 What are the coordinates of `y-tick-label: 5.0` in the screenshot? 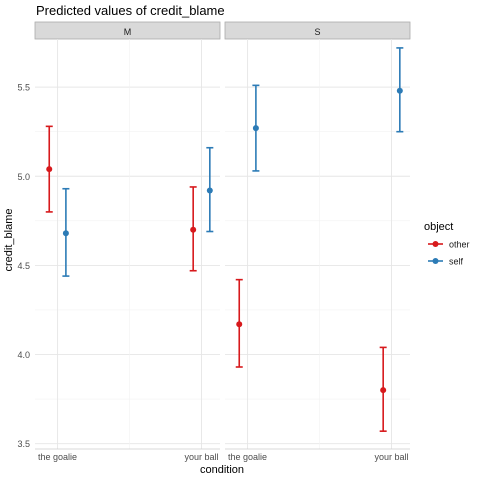 It's located at (23, 177).